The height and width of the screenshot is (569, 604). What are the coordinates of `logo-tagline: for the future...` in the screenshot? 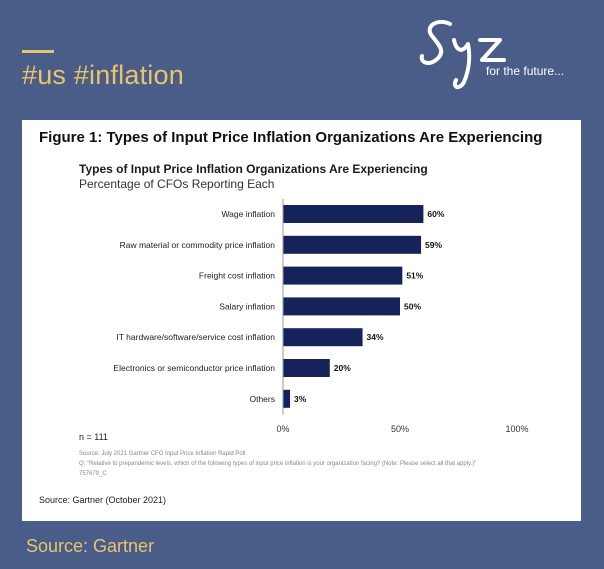 It's located at (525, 71).